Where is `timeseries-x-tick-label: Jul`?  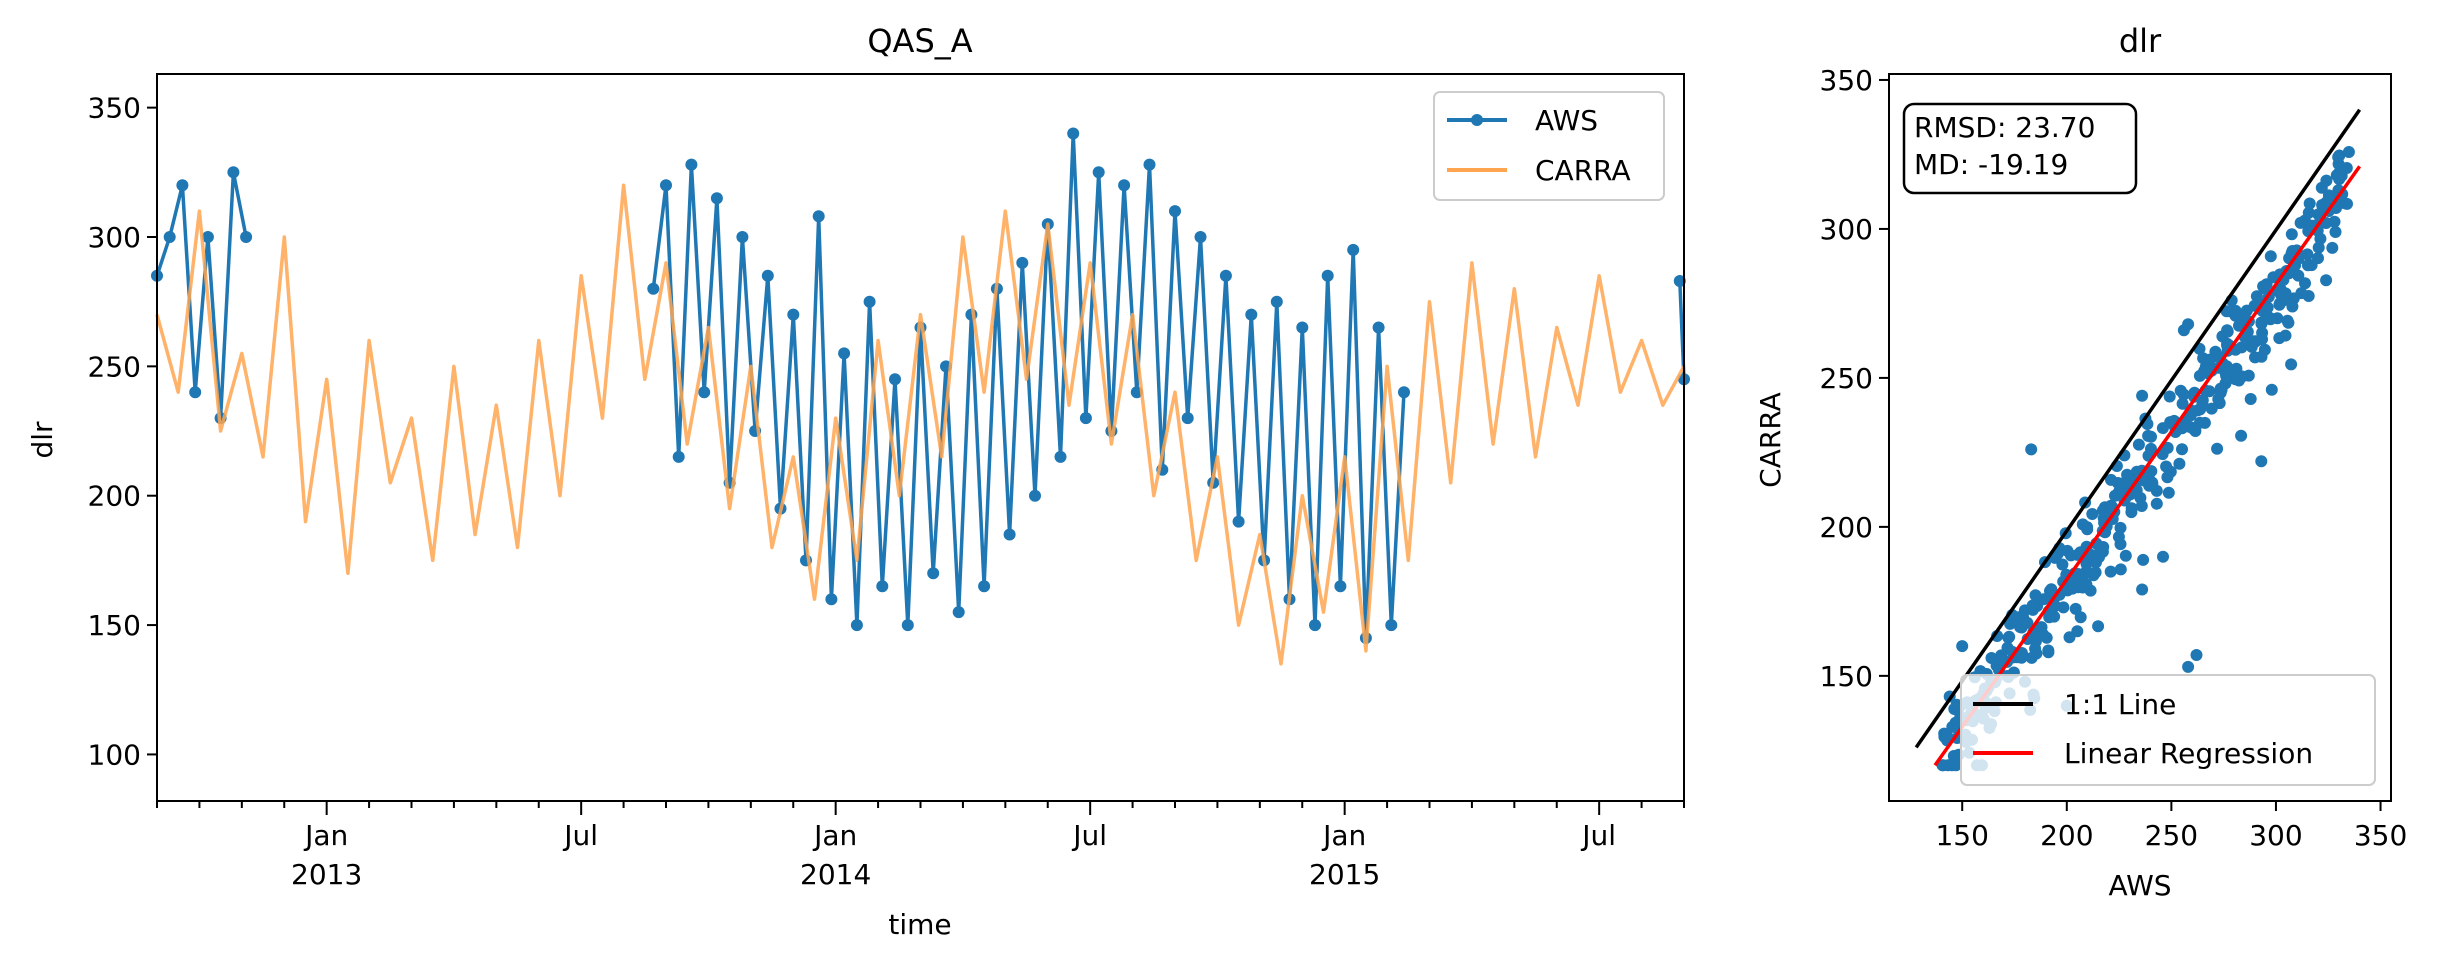
timeseries-x-tick-label: Jul is located at coordinates (1089, 835).